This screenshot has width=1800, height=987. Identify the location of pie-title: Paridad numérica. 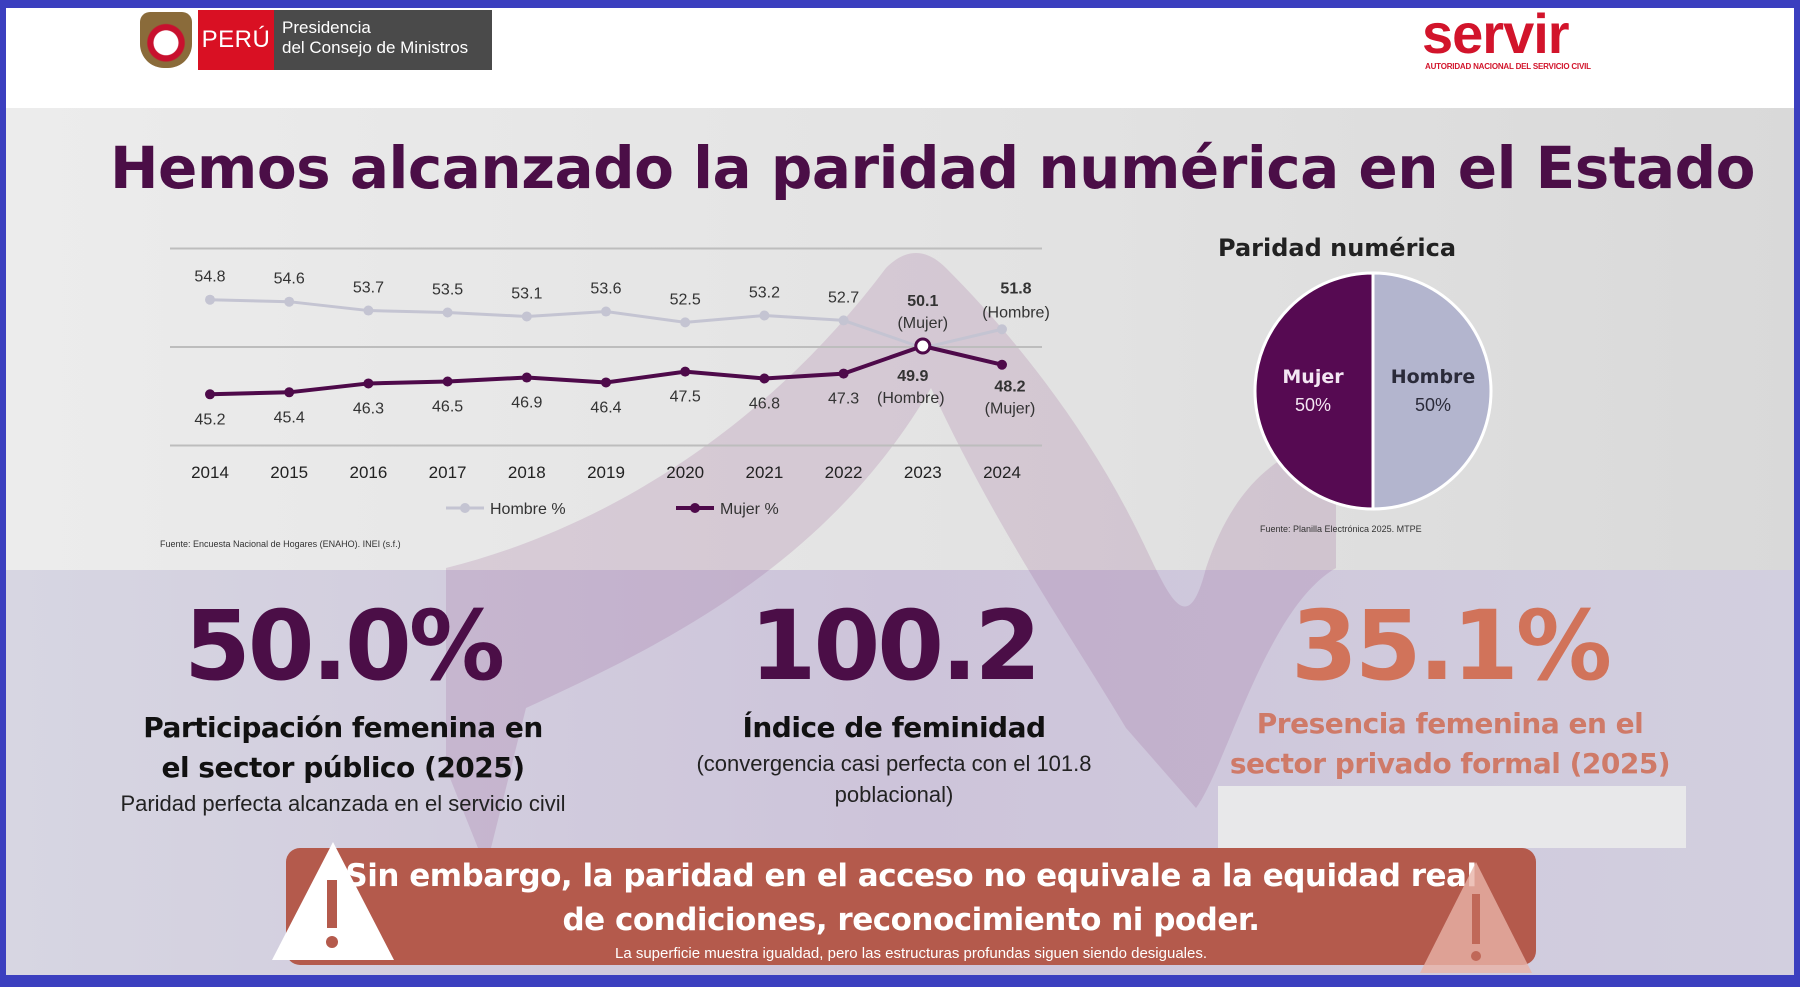
(1337, 248).